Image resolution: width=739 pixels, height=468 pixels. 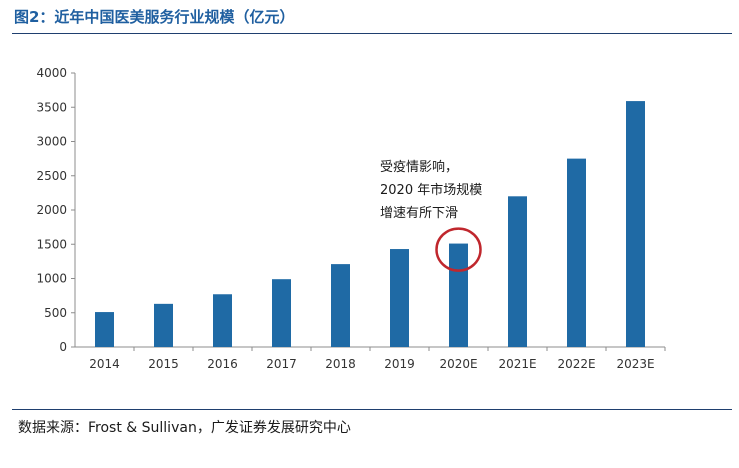 I want to click on x-tick-label: 2022E, so click(x=576, y=364).